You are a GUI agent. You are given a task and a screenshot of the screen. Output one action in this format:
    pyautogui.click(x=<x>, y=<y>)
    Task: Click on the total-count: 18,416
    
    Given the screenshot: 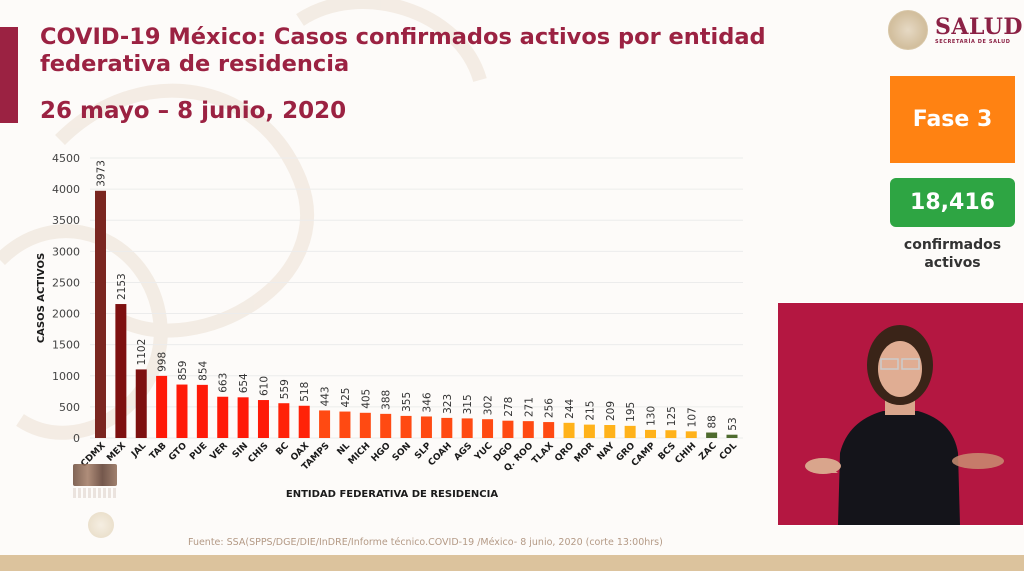 What is the action you would take?
    pyautogui.click(x=952, y=202)
    